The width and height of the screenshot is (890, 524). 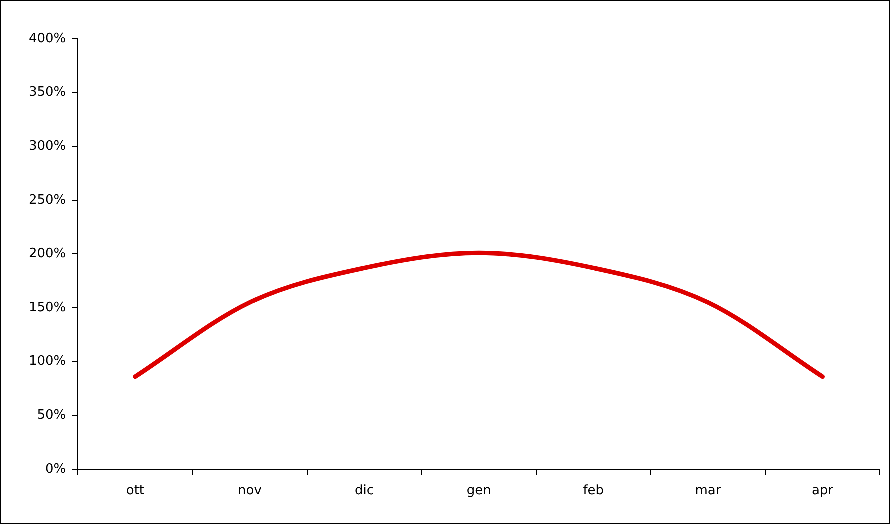 I want to click on y-tick-label: 200%, so click(x=47, y=254).